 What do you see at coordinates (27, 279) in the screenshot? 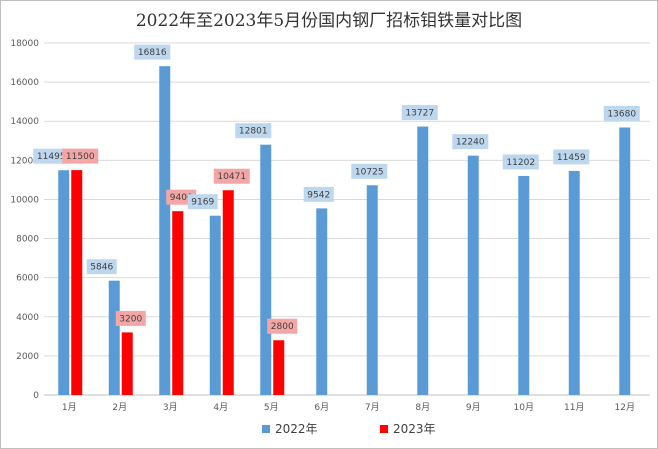
I see `y-tick-label: 6000` at bounding box center [27, 279].